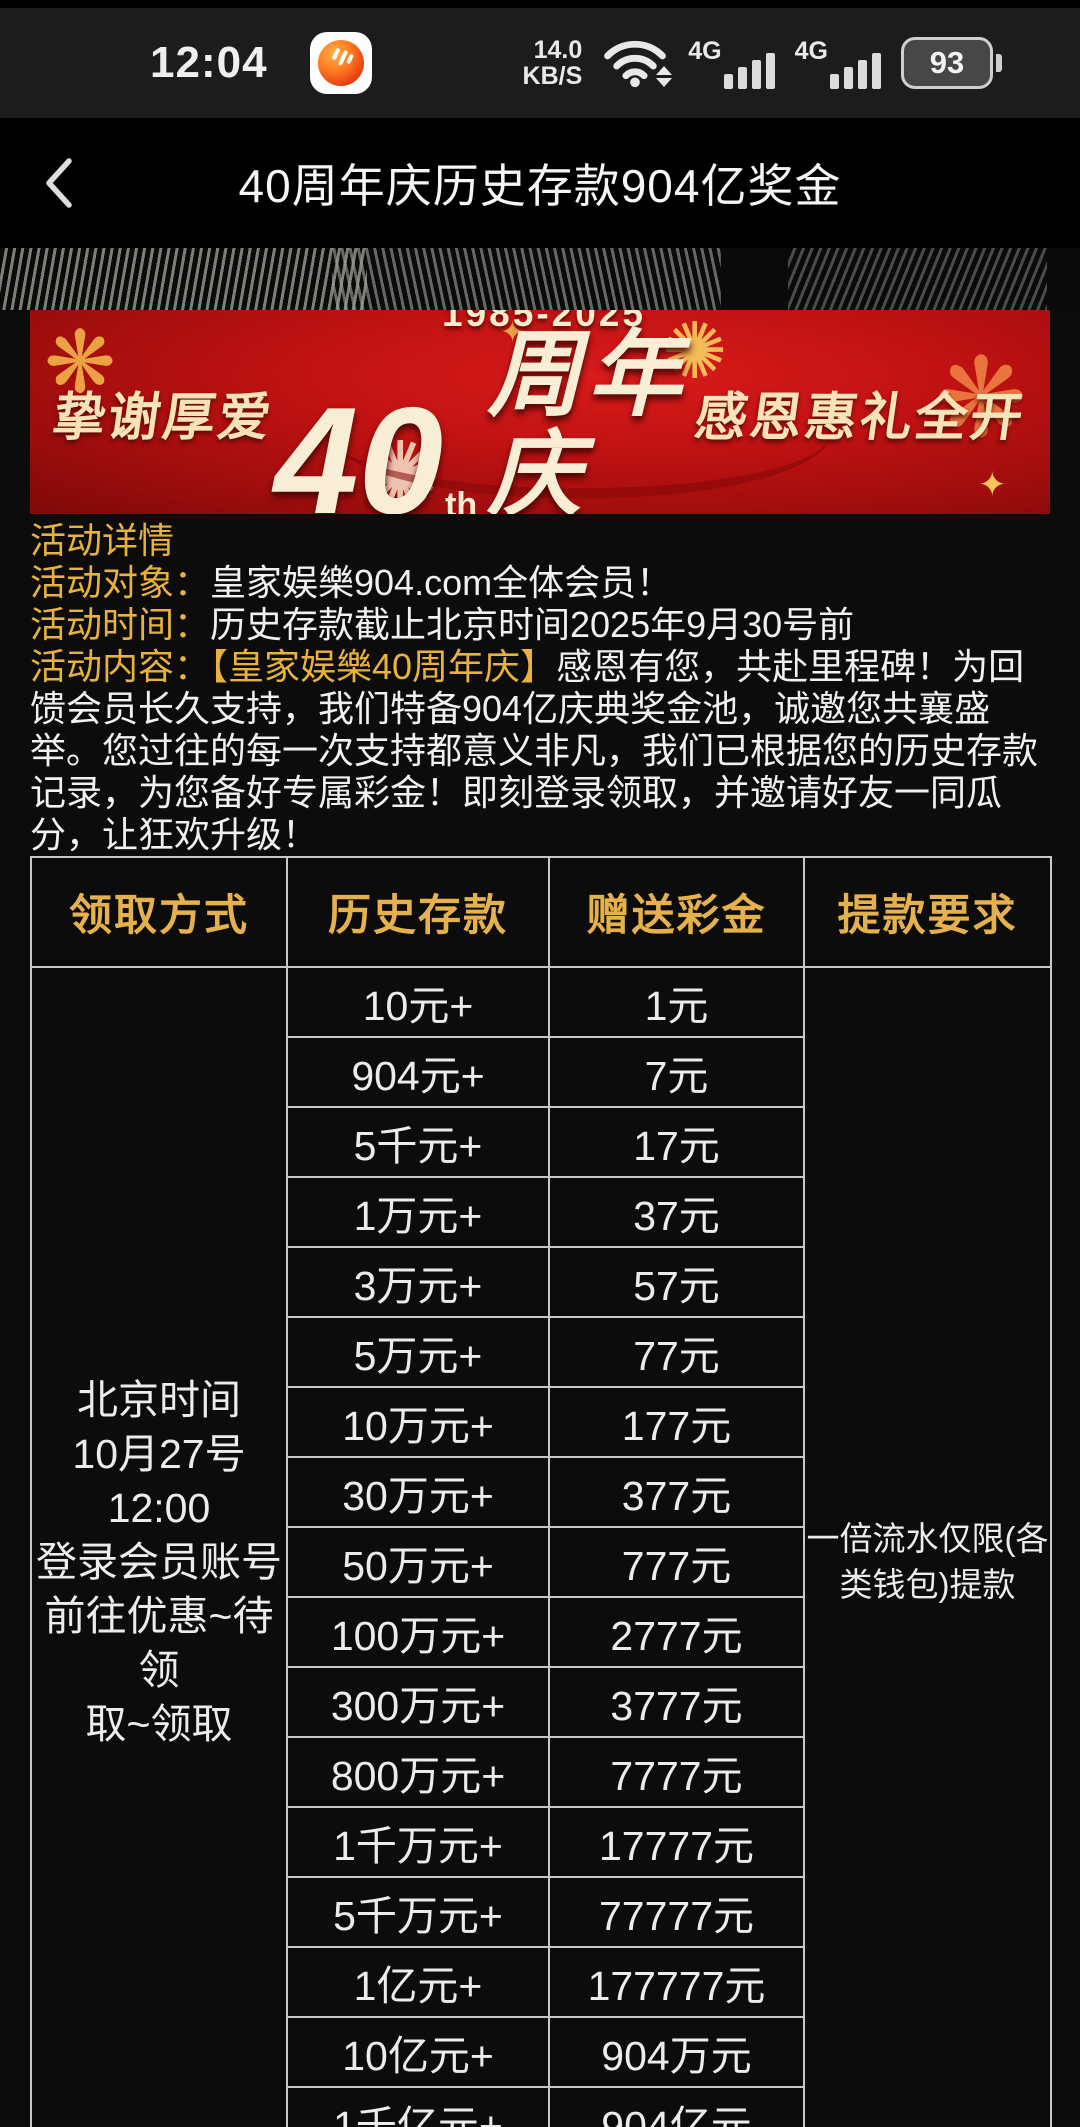 The width and height of the screenshot is (1080, 2127). I want to click on bonus-cell: 904亿元, so click(676, 2106).